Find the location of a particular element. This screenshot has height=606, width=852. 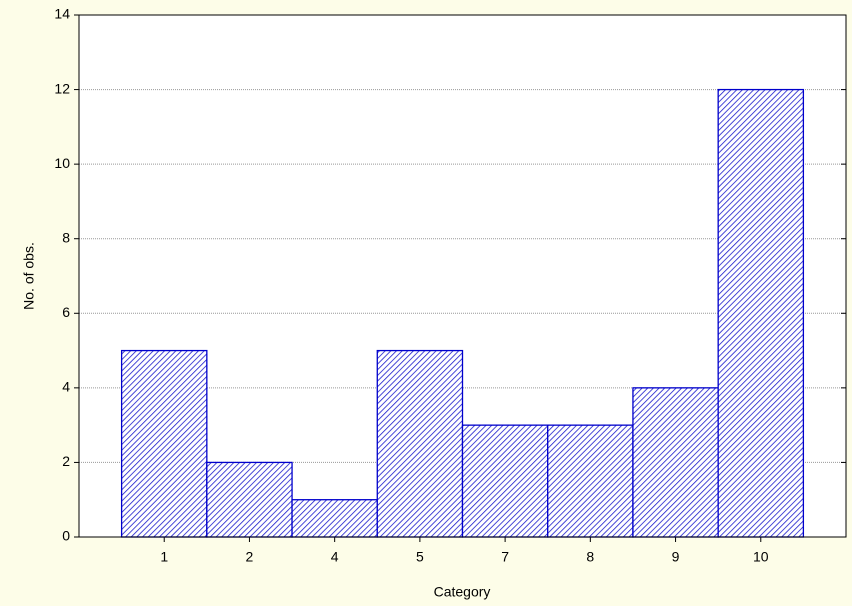

y-tick-label: 0 is located at coordinates (66, 536).